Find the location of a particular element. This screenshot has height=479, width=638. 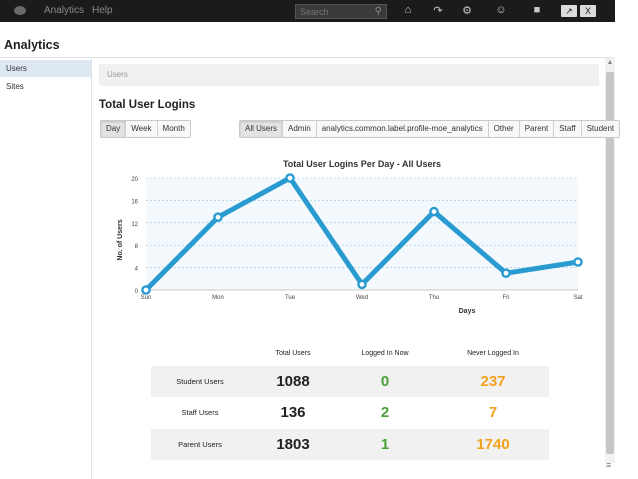

chart-y-tick-label: 20 is located at coordinates (134, 180).